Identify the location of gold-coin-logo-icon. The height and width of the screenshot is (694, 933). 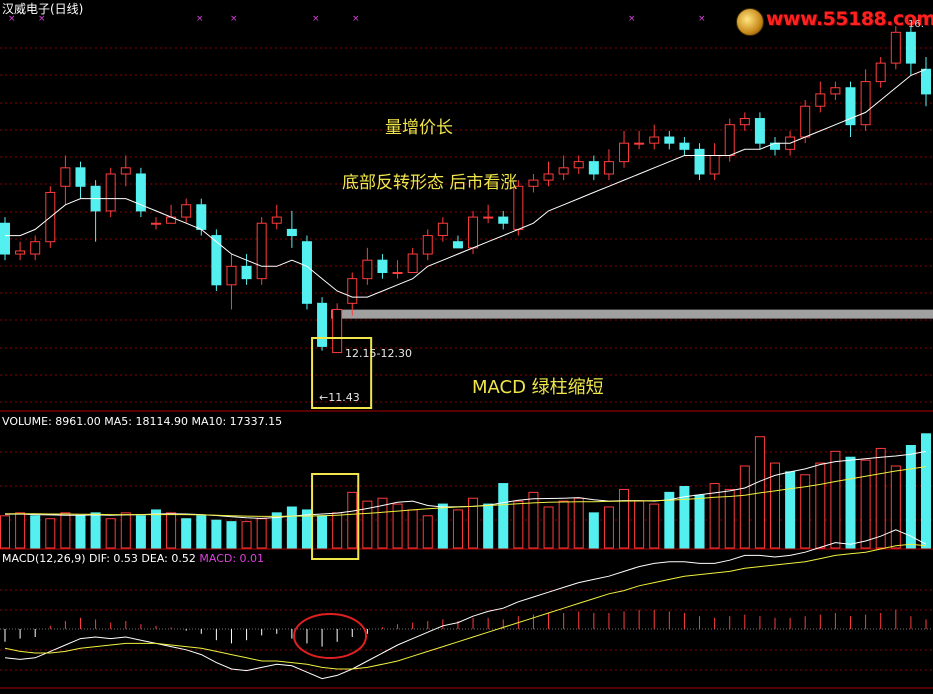
(750, 22).